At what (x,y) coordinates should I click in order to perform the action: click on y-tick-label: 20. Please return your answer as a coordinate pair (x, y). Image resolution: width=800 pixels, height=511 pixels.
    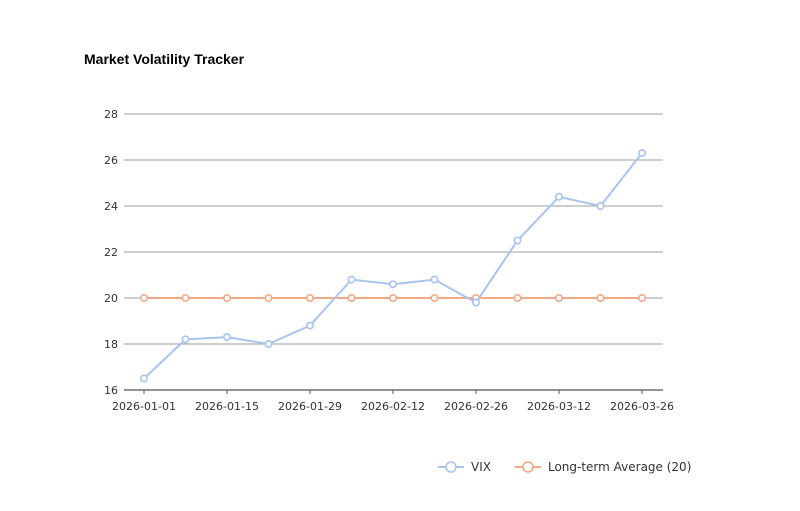
    Looking at the image, I should click on (111, 298).